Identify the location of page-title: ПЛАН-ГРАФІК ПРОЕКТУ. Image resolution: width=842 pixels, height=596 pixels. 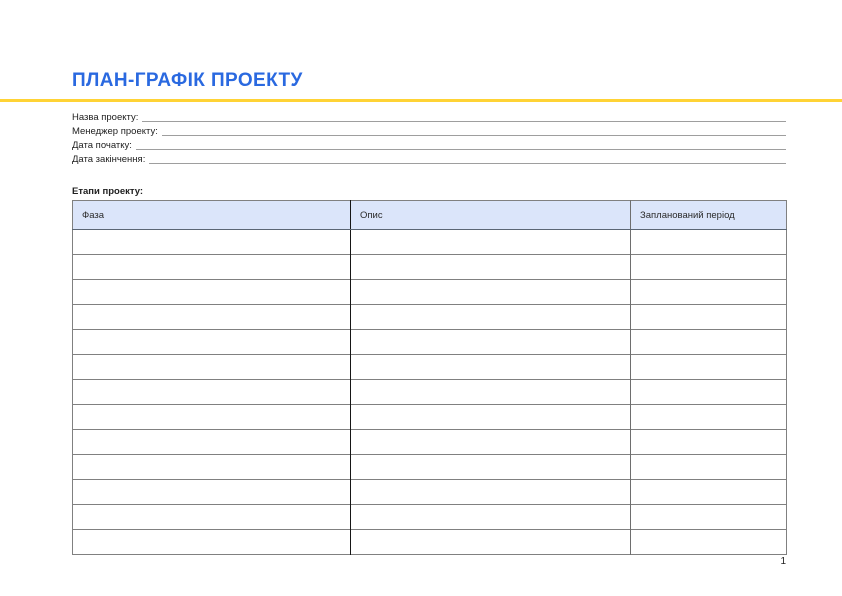
(187, 80).